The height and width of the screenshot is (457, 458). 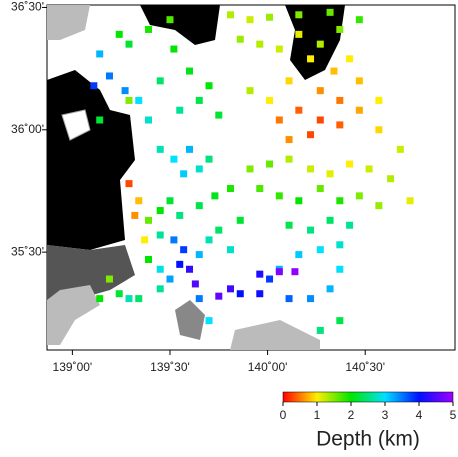 What do you see at coordinates (73, 367) in the screenshot?
I see `x-tick-label: 139˚00'` at bounding box center [73, 367].